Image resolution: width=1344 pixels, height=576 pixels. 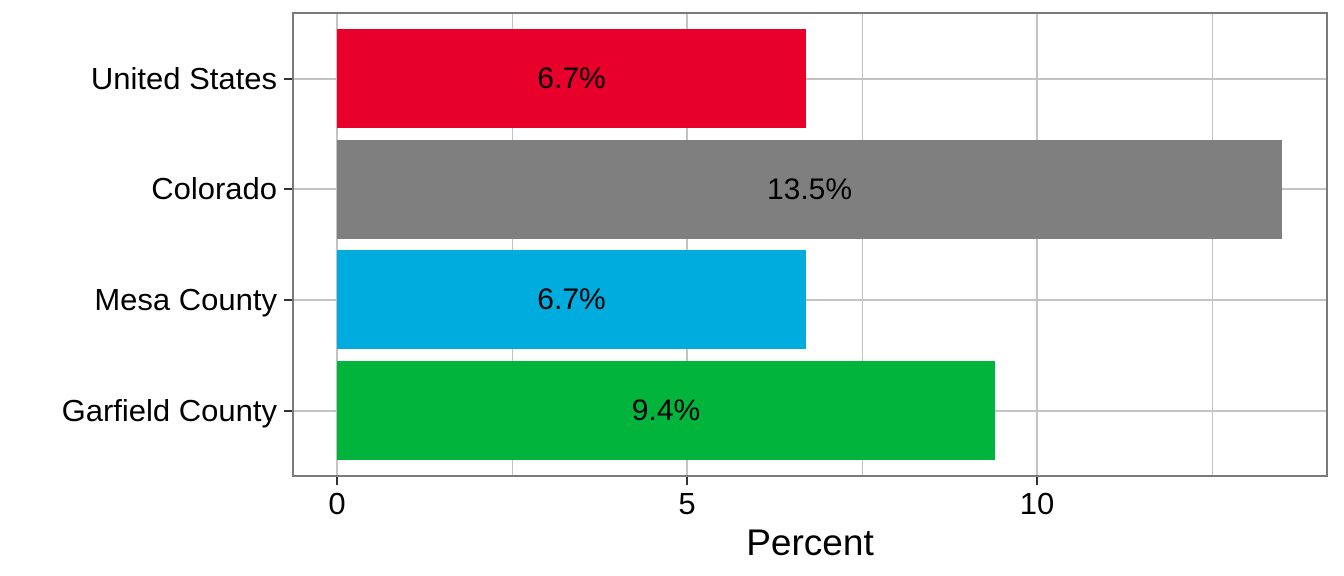 What do you see at coordinates (337, 503) in the screenshot?
I see `x-axis-tick-label: 0` at bounding box center [337, 503].